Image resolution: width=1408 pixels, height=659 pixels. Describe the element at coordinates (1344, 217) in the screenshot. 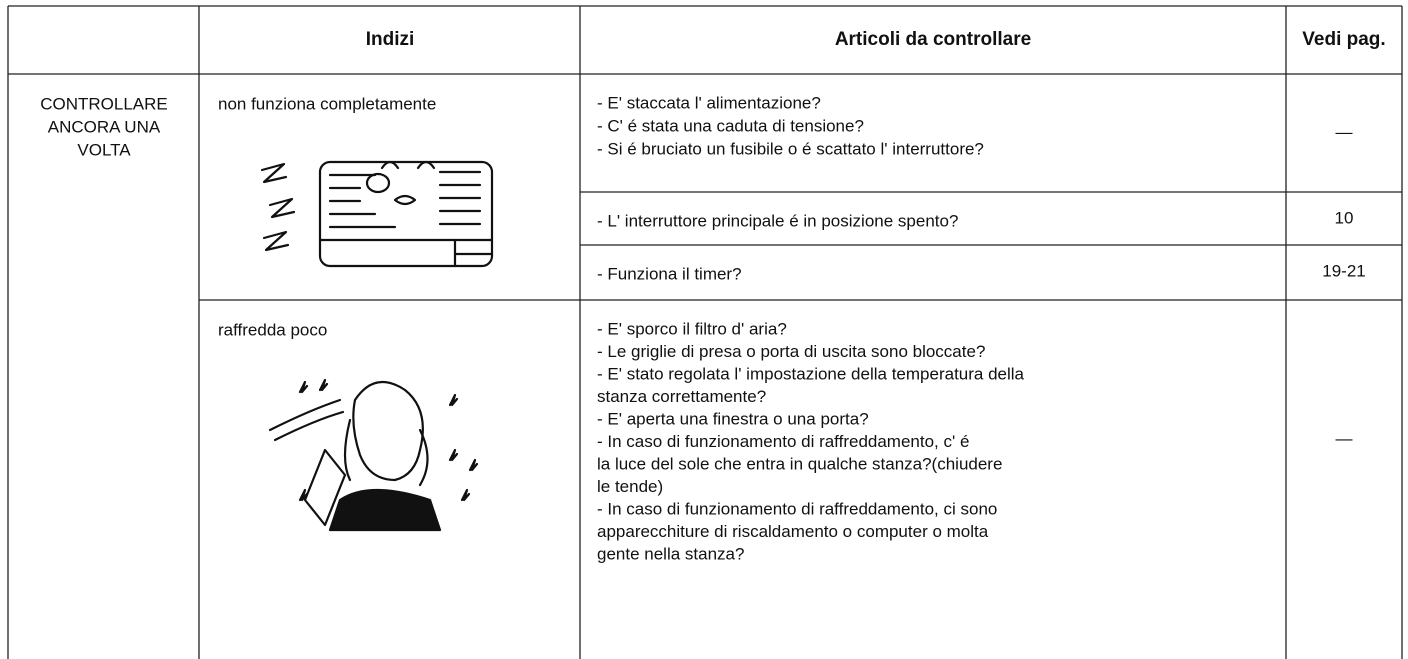

I see `page-ref: 10` at that location.